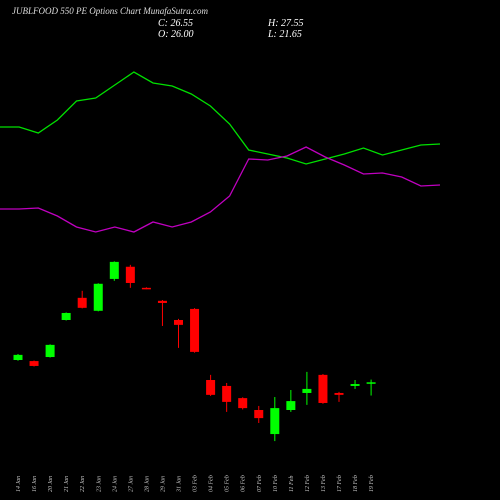 This screenshot has width=500, height=500. I want to click on x-tick-label: 05 Feb, so click(228, 483).